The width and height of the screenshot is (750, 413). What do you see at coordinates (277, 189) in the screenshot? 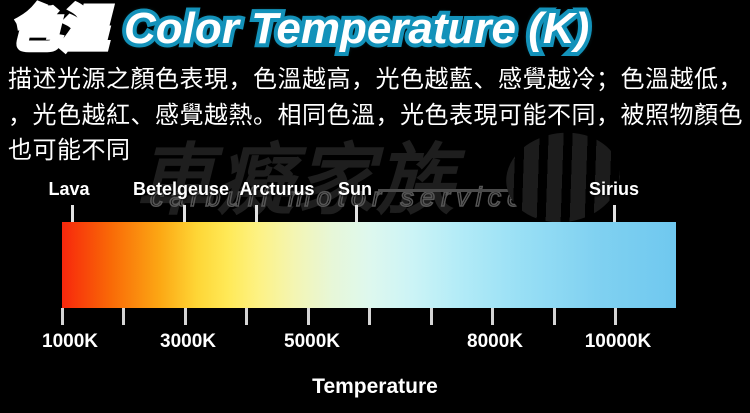
I see `marker-label-arcturus: Arcturus` at bounding box center [277, 189].